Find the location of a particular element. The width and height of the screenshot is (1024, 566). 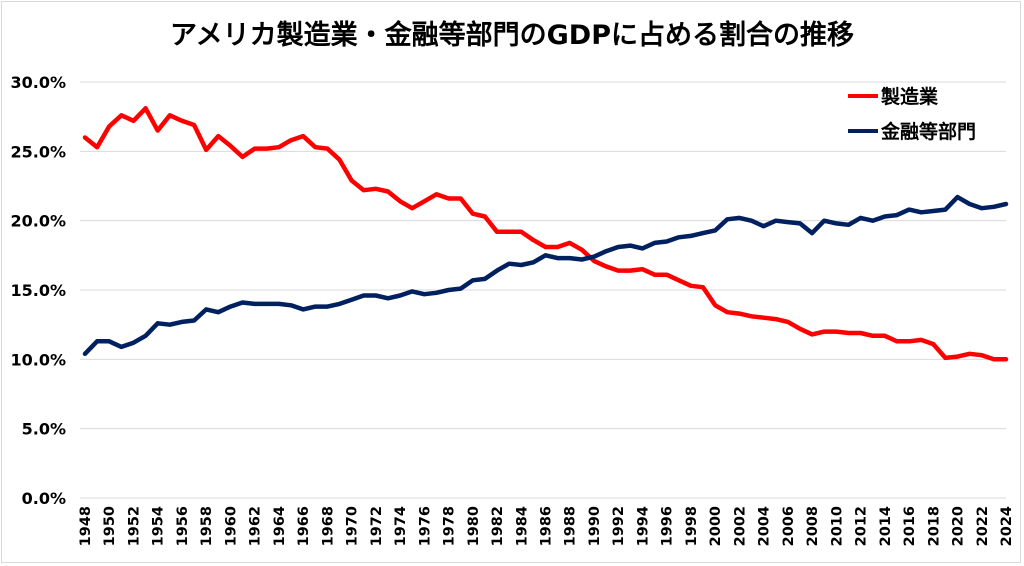

x-tick-label: 1988 is located at coordinates (571, 526).